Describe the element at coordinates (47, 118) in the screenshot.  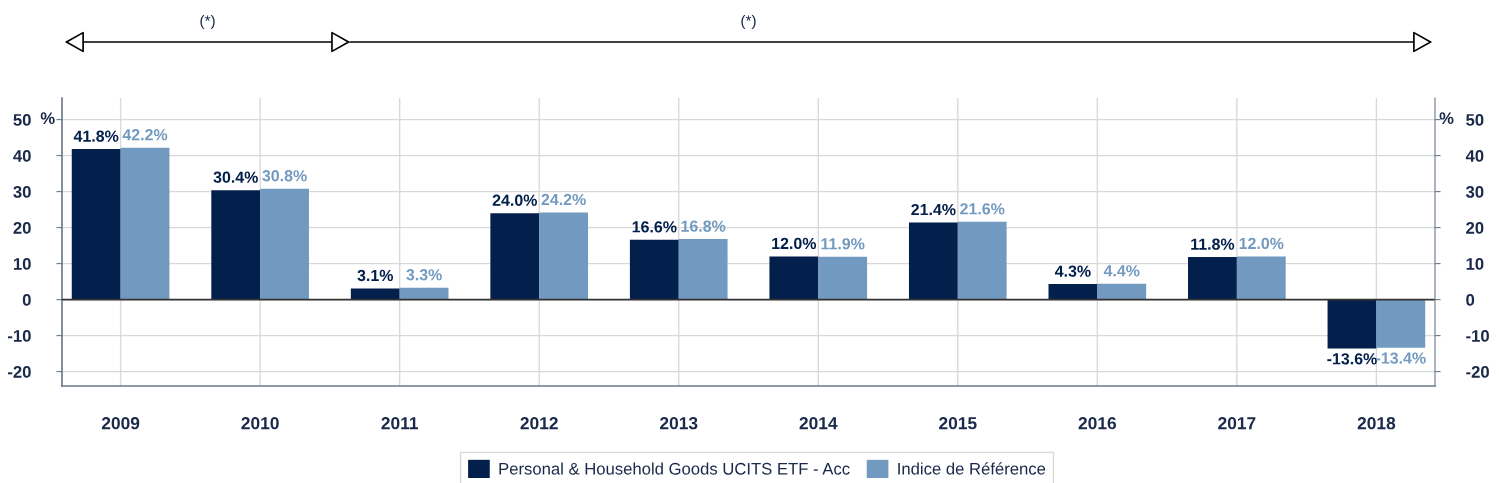
I see `y-axis-title: %` at that location.